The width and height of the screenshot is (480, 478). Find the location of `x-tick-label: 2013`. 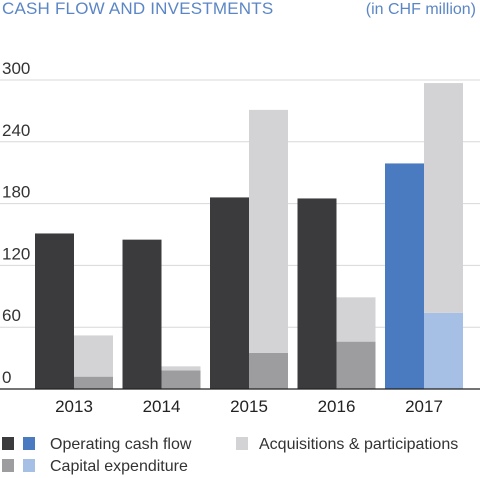

x-tick-label: 2013 is located at coordinates (74, 406).